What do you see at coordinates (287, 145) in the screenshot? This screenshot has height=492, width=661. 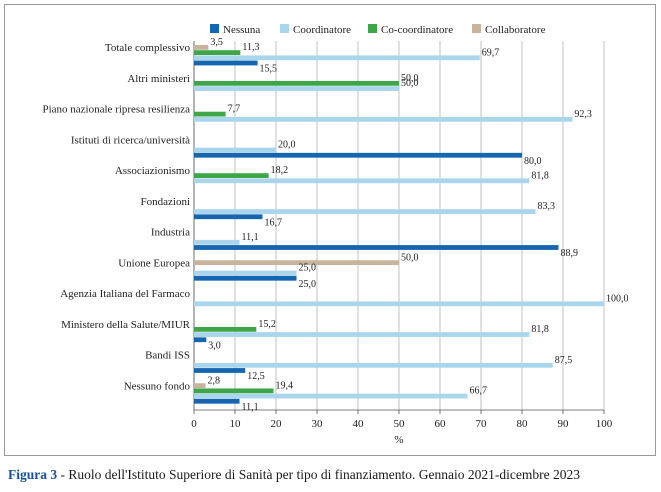 I see `data-label: 20,0` at bounding box center [287, 145].